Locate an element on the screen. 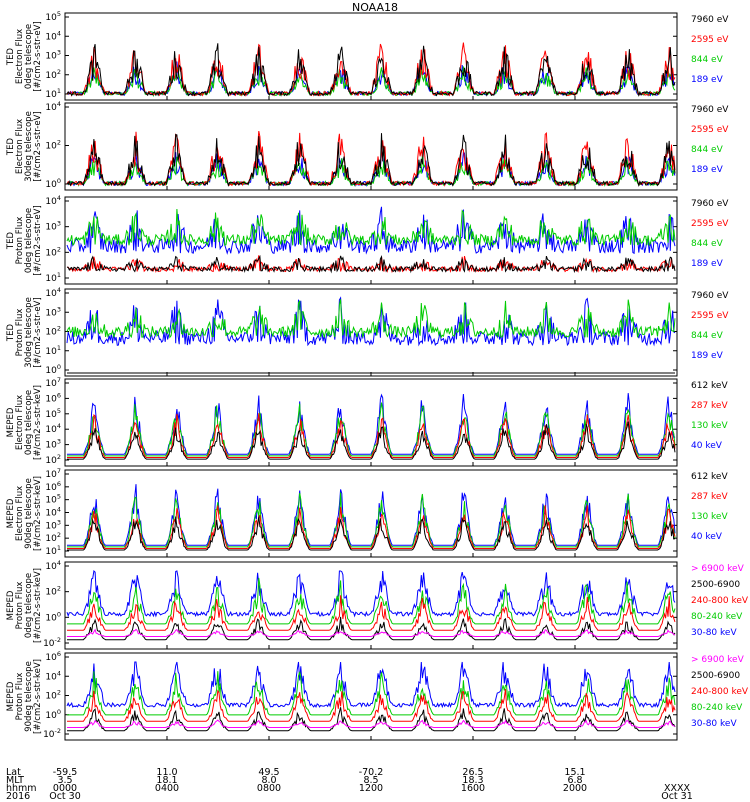 This screenshot has width=750, height=802. footer-hhmm: 2000 is located at coordinates (575, 788).